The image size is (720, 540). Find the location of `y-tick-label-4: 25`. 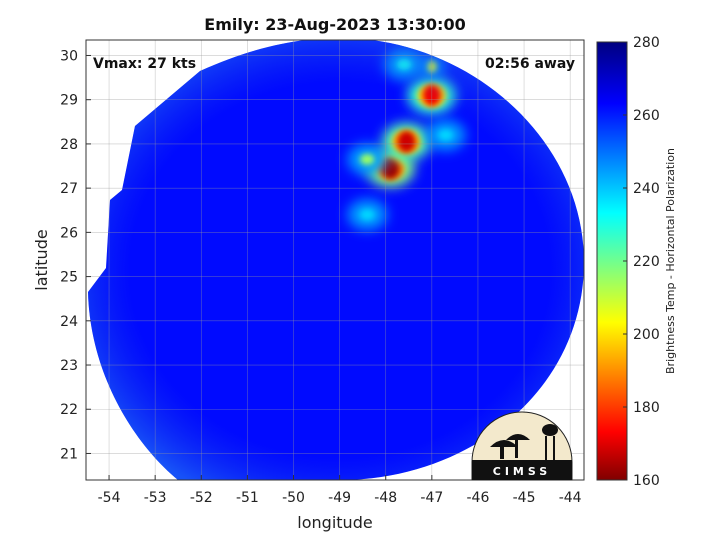

y-tick-label-4: 25 is located at coordinates (69, 278).